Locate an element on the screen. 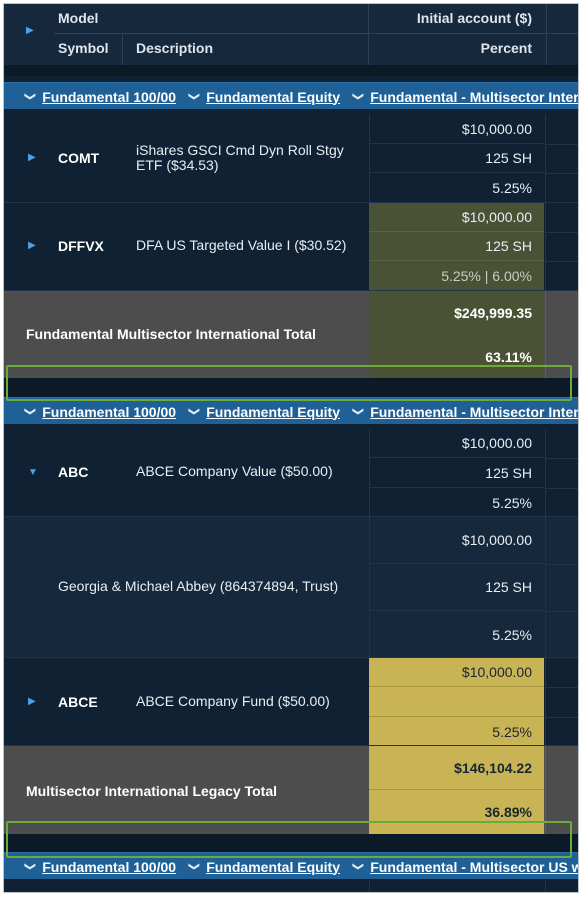 This screenshot has height=901, width=586. table-row is located at coordinates (291, 886).